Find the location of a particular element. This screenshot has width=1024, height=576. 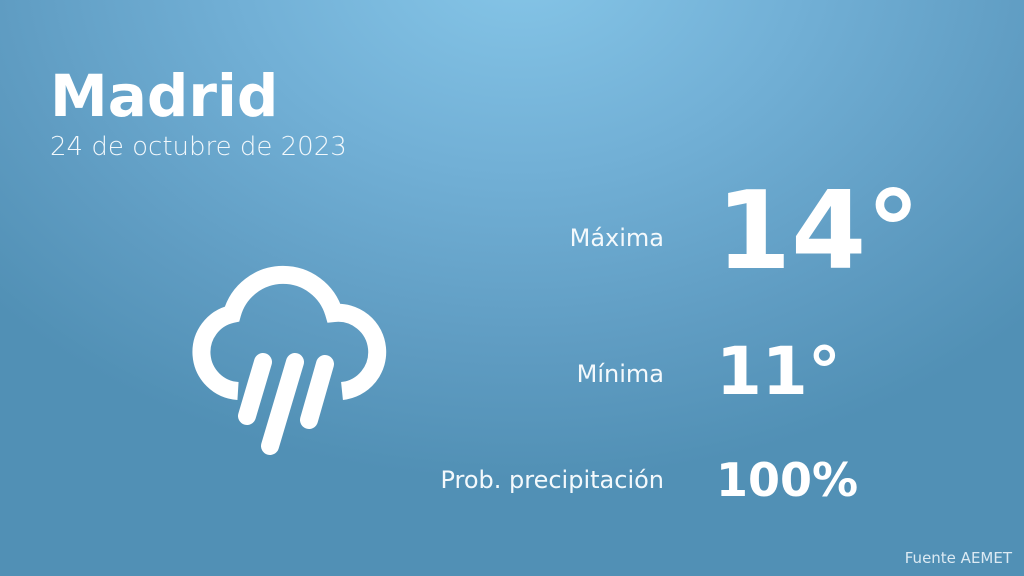

min-label: Mínima is located at coordinates (620, 374).